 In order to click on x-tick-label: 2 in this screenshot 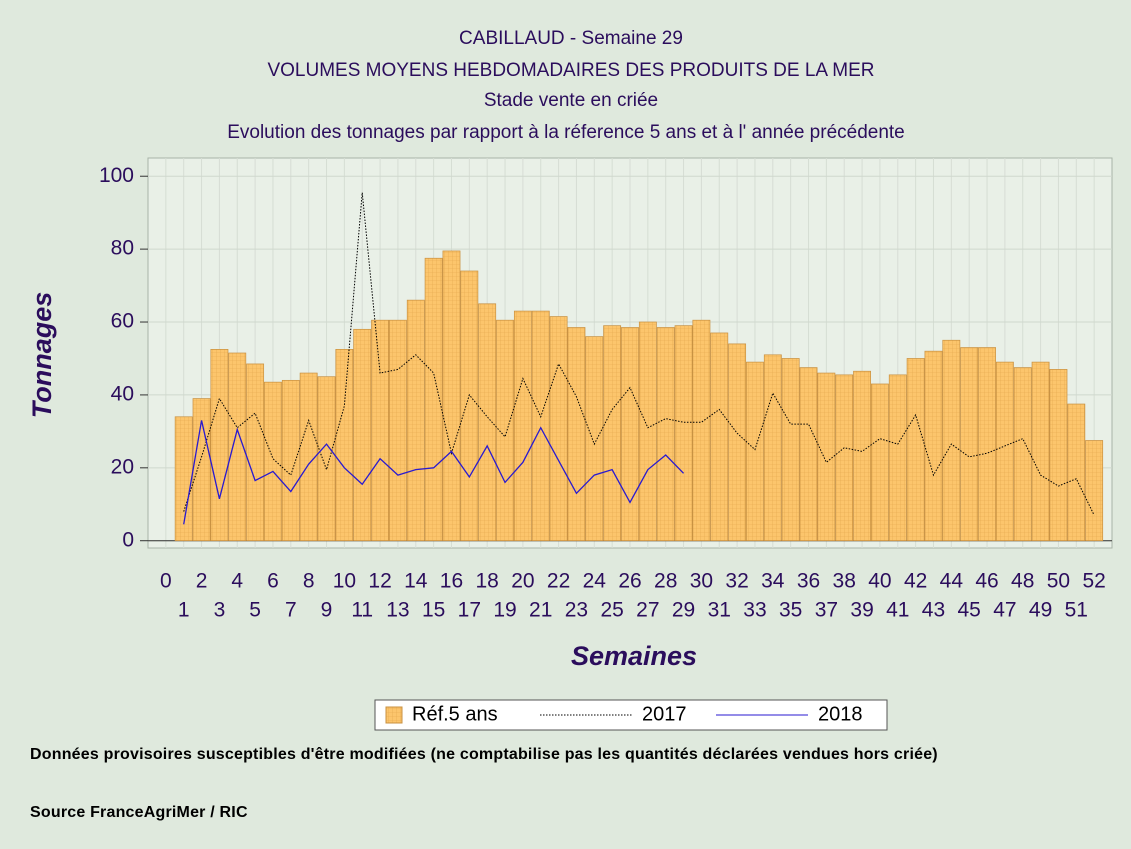, I will do `click(202, 581)`.